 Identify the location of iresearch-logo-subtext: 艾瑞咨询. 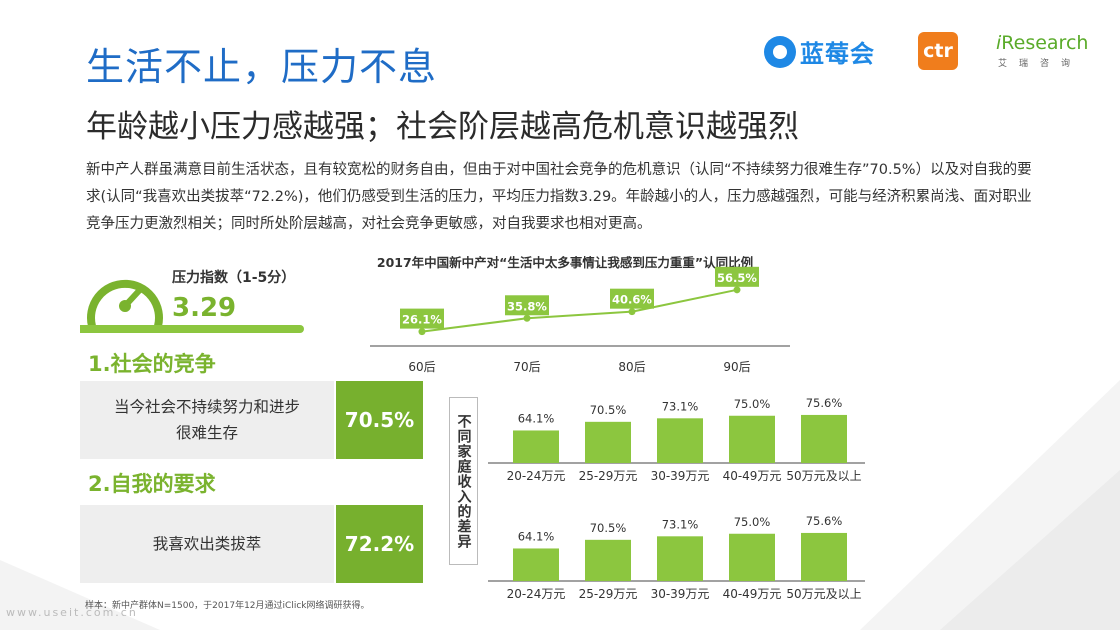
(1040, 64).